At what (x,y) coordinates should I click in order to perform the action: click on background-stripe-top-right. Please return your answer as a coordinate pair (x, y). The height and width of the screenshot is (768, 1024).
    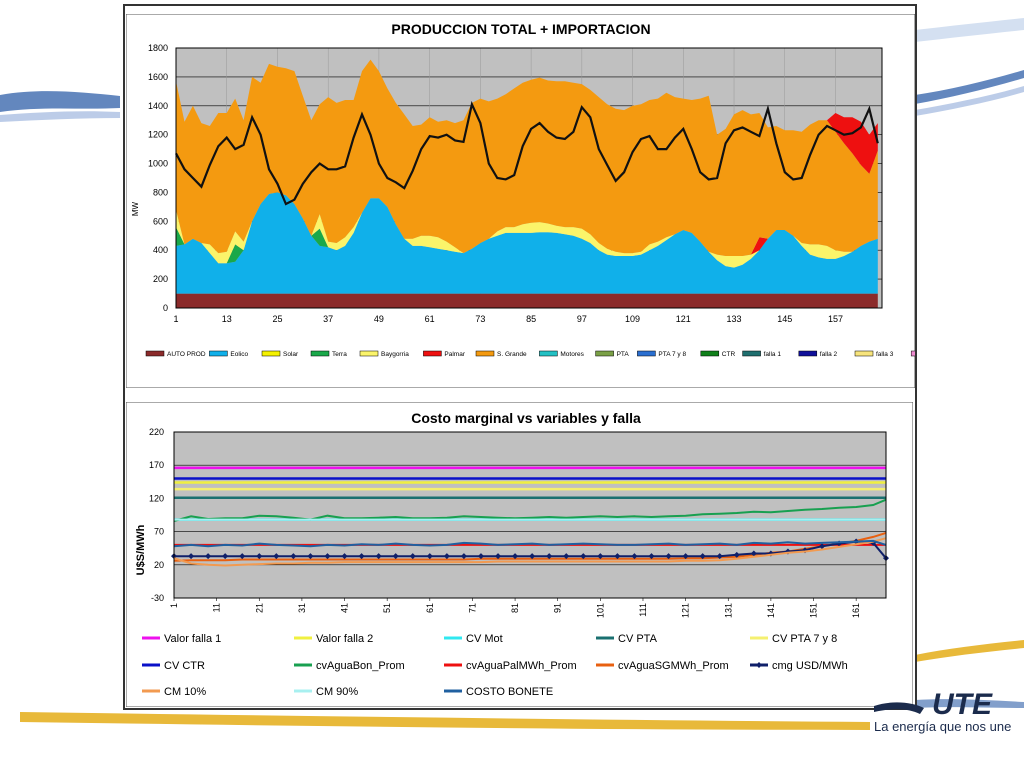
    Looking at the image, I should click on (969, 30).